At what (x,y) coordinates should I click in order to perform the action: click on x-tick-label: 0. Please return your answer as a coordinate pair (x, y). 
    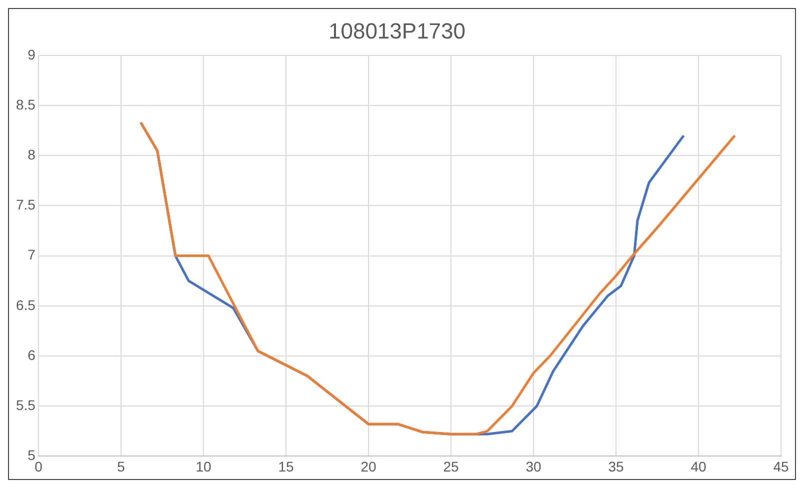
    Looking at the image, I should click on (38, 466).